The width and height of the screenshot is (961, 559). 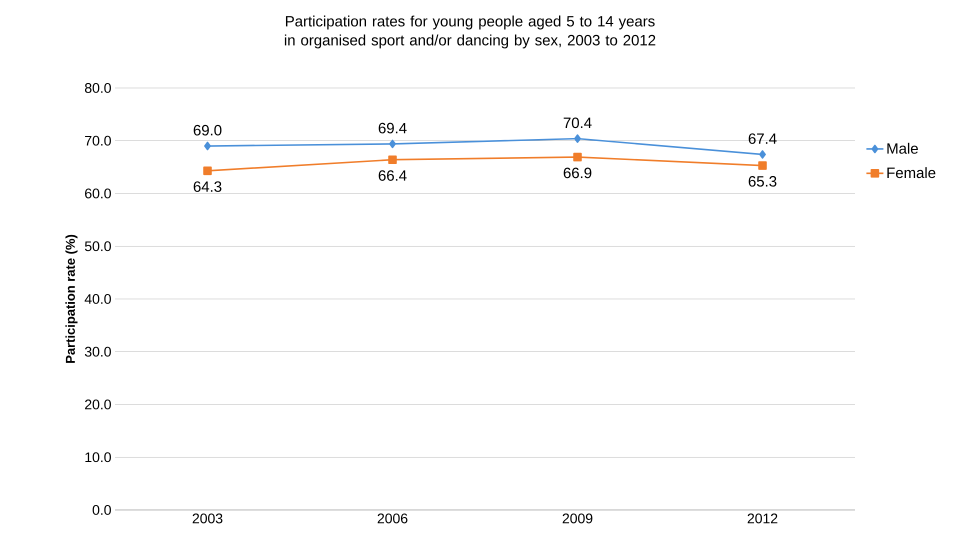 What do you see at coordinates (97, 88) in the screenshot?
I see `y-tick-label: 80.0` at bounding box center [97, 88].